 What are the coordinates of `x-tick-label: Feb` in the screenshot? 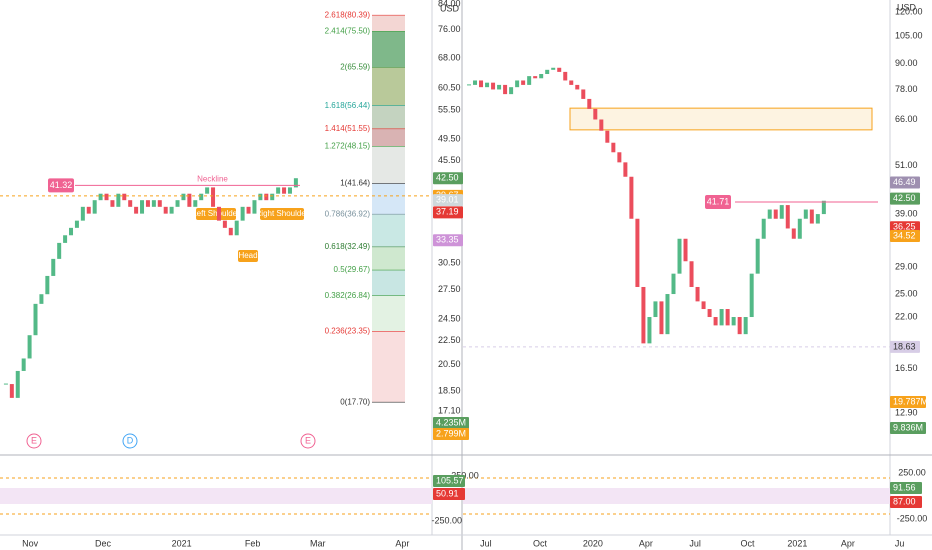 It's located at (253, 543).